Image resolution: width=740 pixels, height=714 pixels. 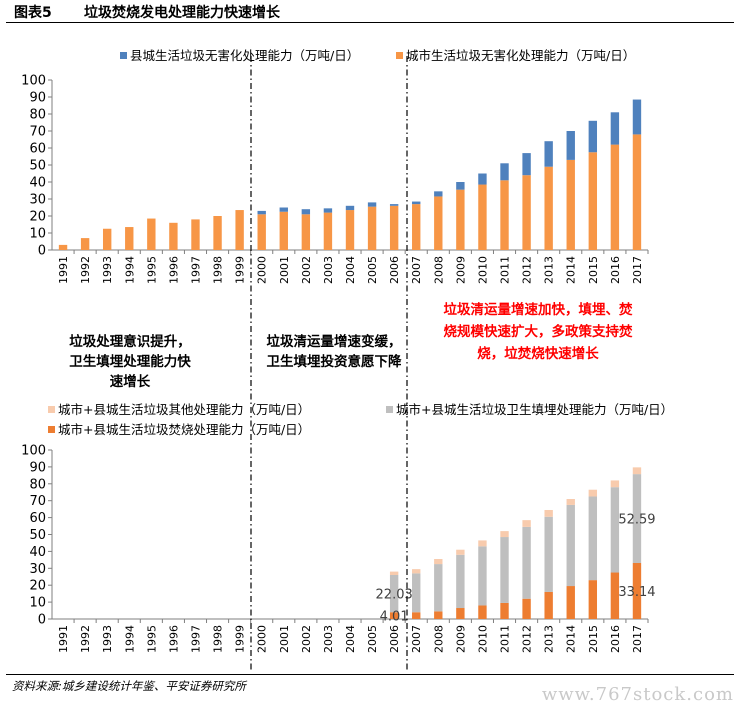 What do you see at coordinates (37, 518) in the screenshot?
I see `bottom-chart-ytick-6: 60` at bounding box center [37, 518].